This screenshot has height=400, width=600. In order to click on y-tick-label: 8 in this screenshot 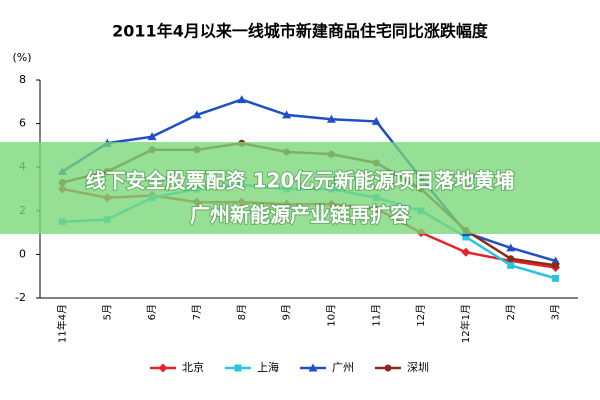, I will do `click(22, 79)`.